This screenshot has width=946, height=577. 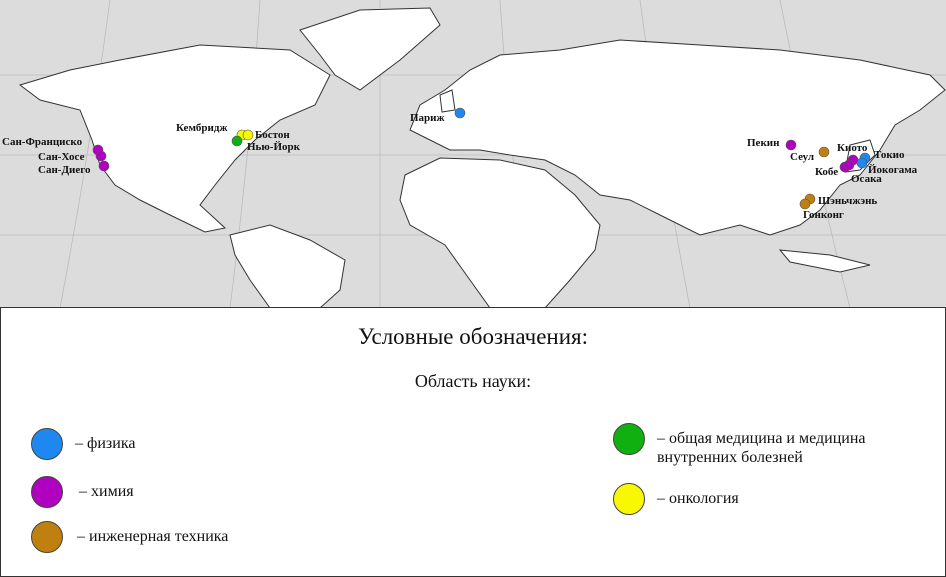 What do you see at coordinates (852, 148) in the screenshot?
I see `city-label: Киото` at bounding box center [852, 148].